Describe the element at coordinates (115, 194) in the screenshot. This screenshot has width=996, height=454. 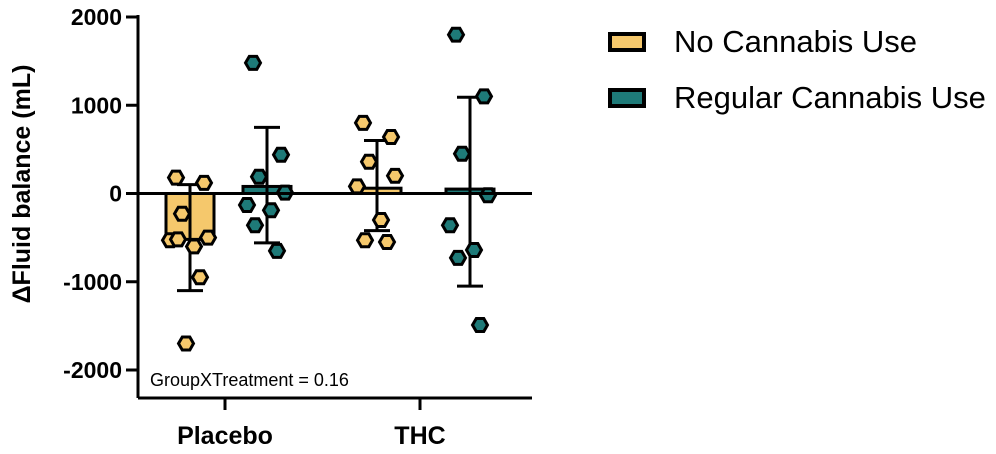
I see `y-tick-label-2: 0` at that location.